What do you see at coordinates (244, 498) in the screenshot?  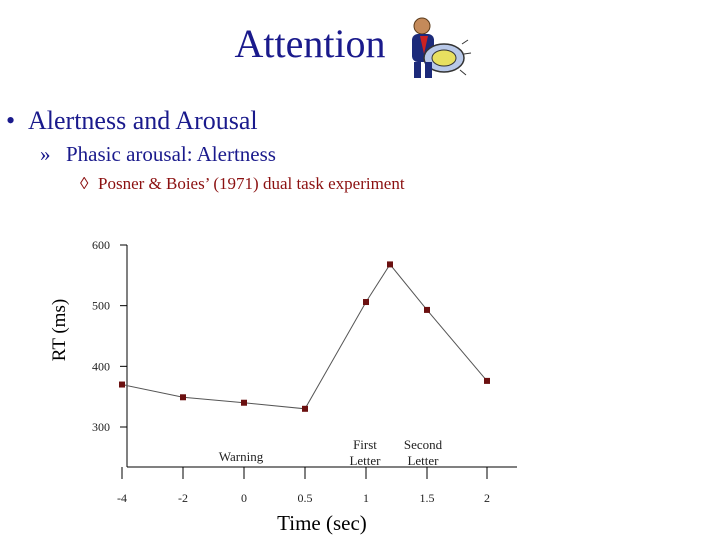 I see `x-tick-label: 0` at bounding box center [244, 498].